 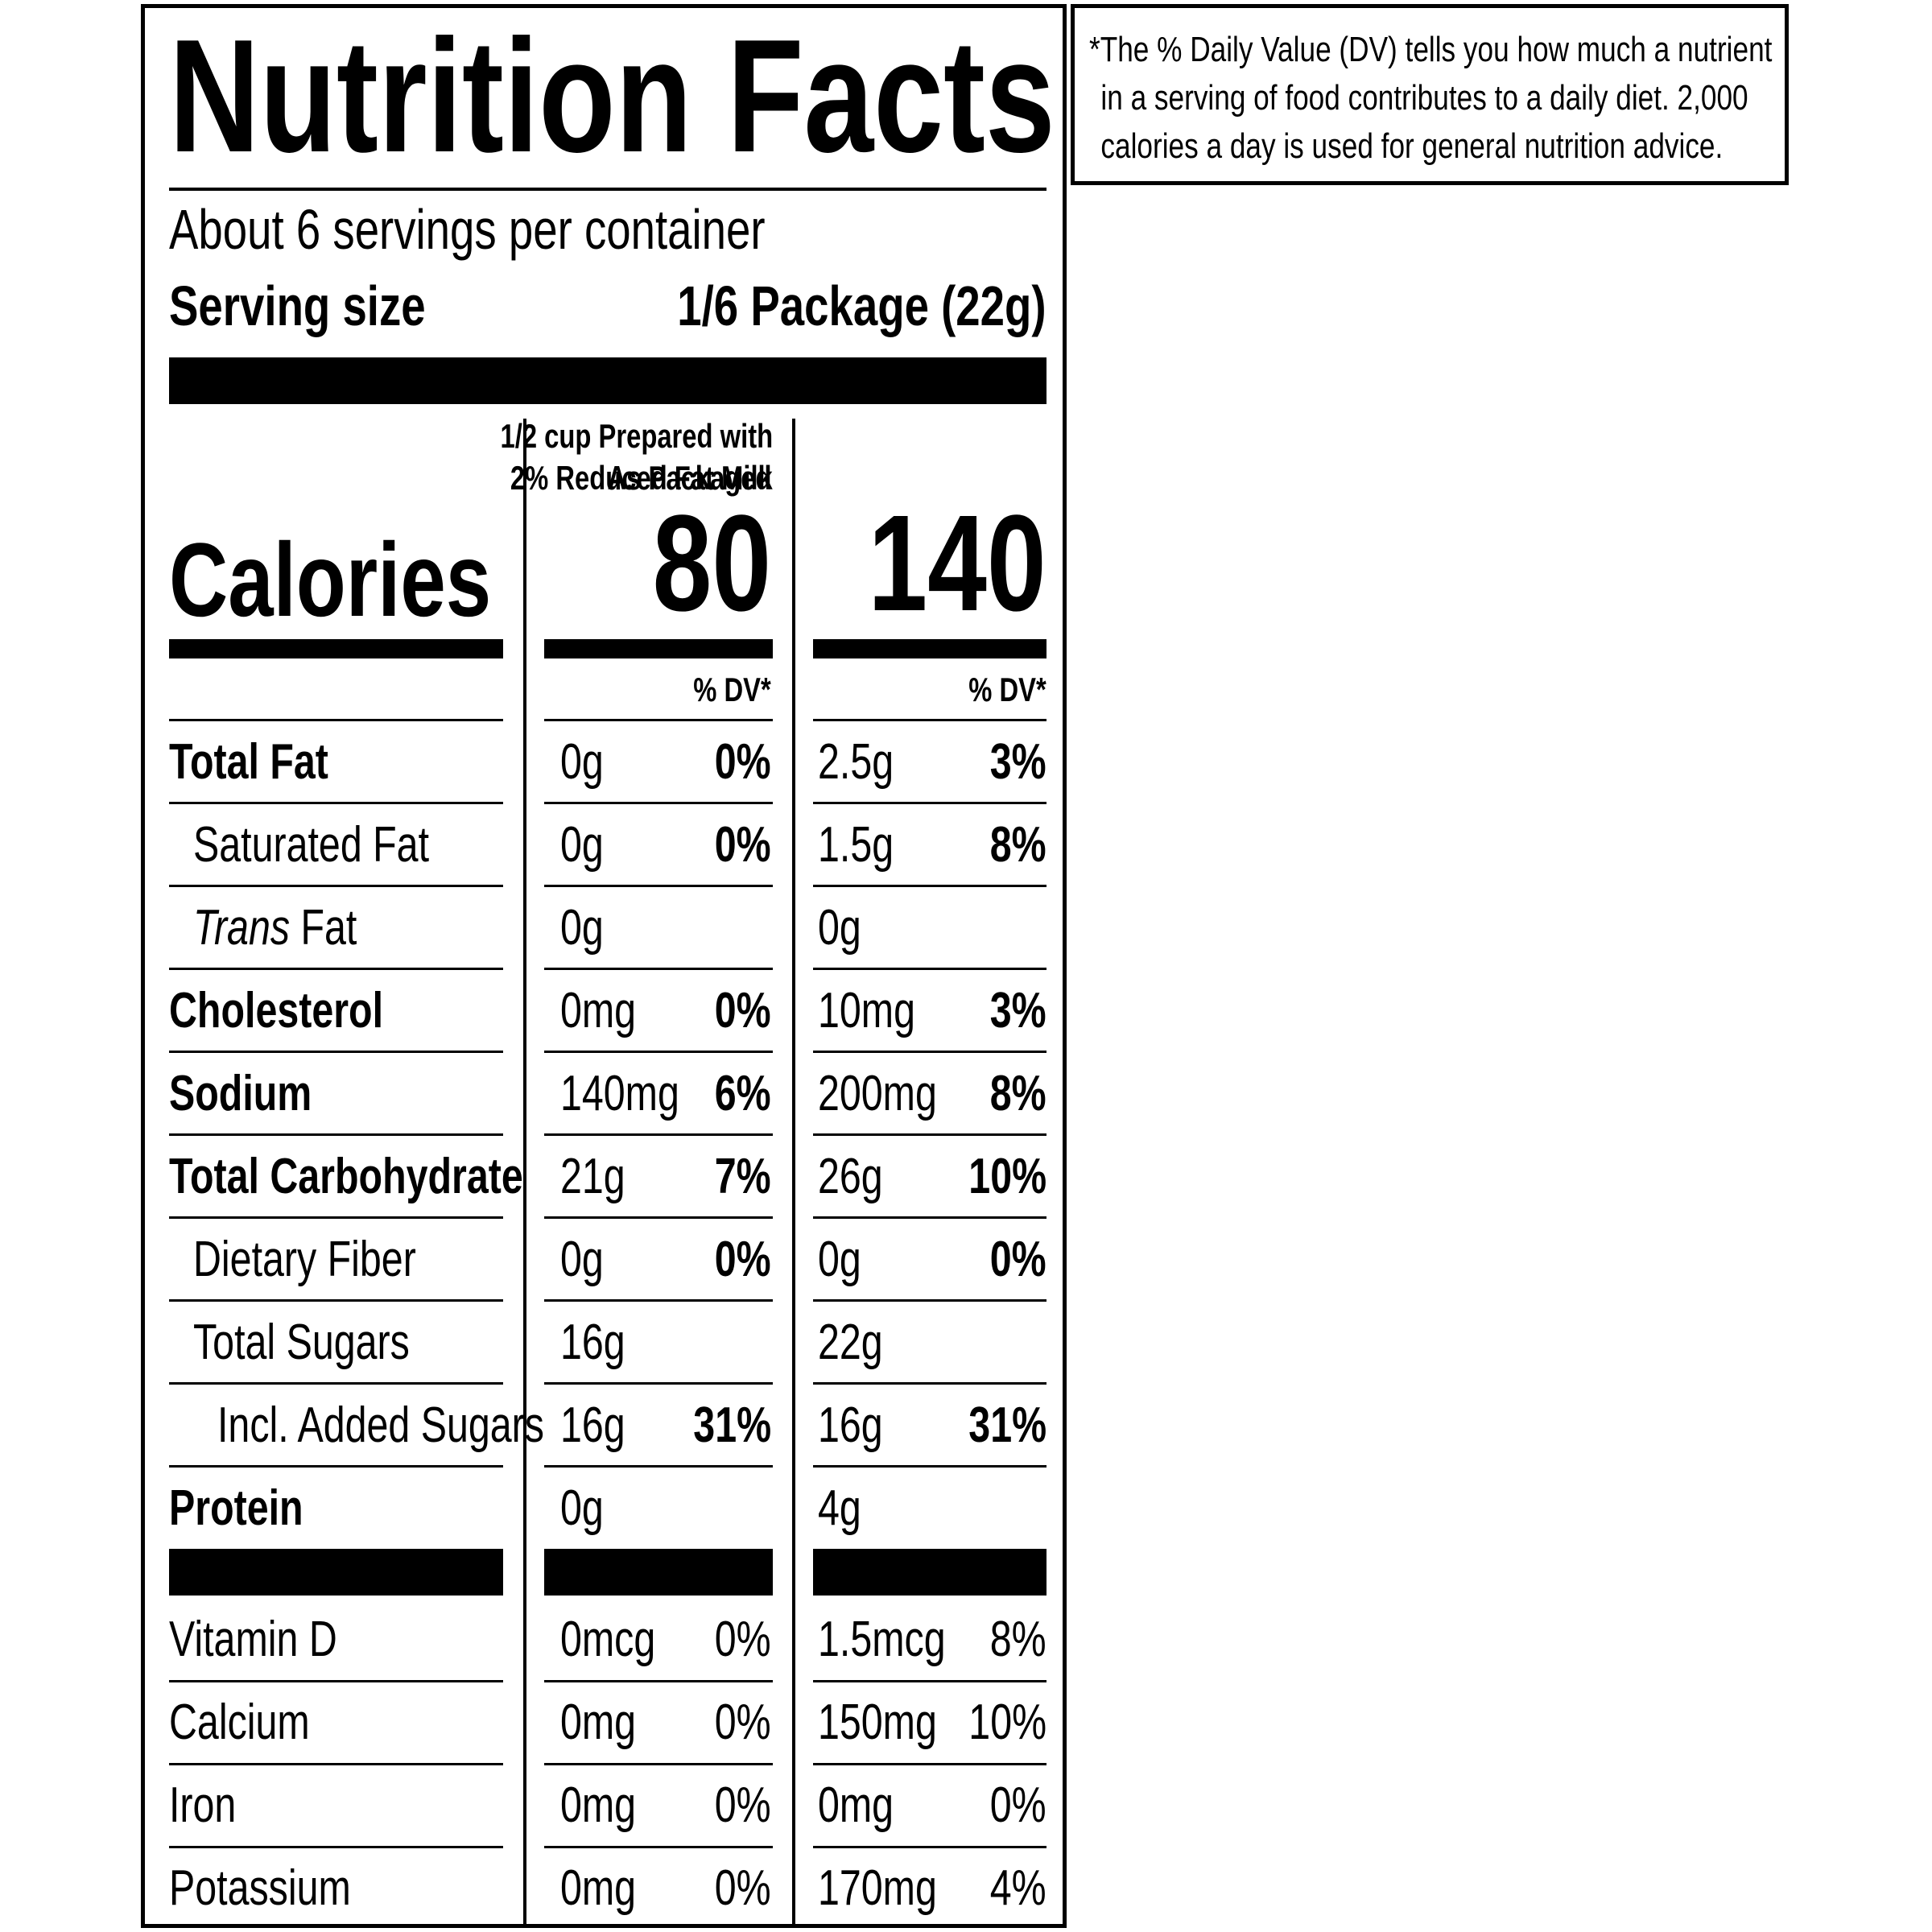 I want to click on table-row: Calcium 0mg 0% 150mg 10%, so click(x=966, y=1722).